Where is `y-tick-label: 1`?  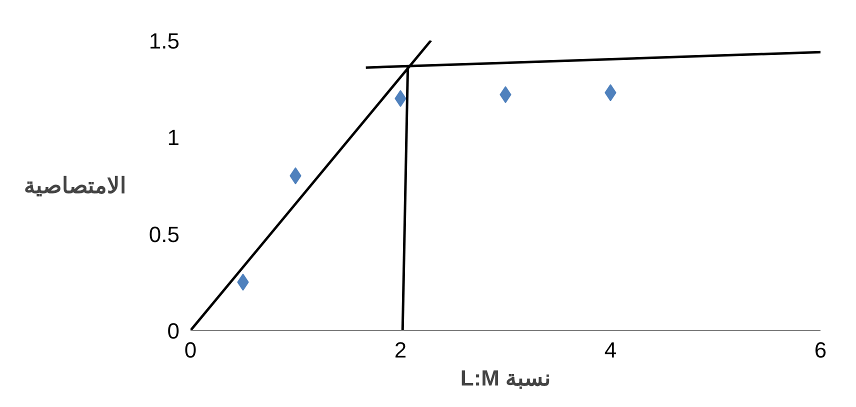 y-tick-label: 1 is located at coordinates (173, 137).